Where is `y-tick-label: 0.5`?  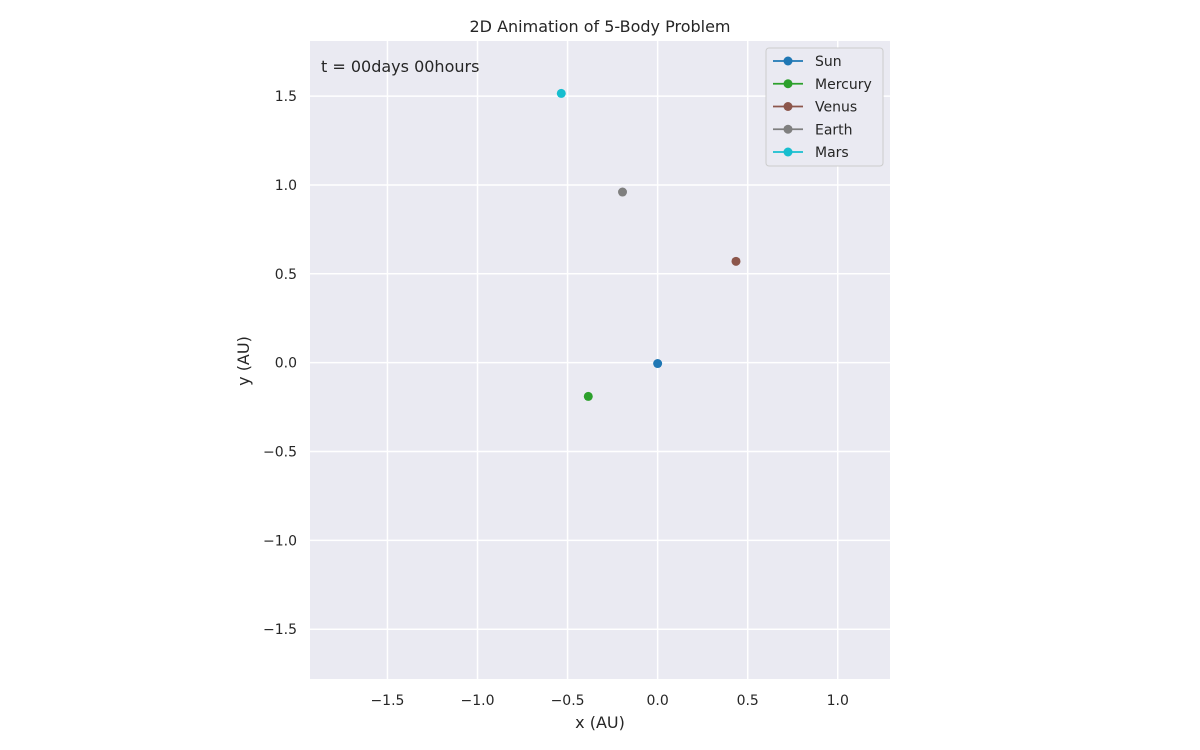 y-tick-label: 0.5 is located at coordinates (286, 275).